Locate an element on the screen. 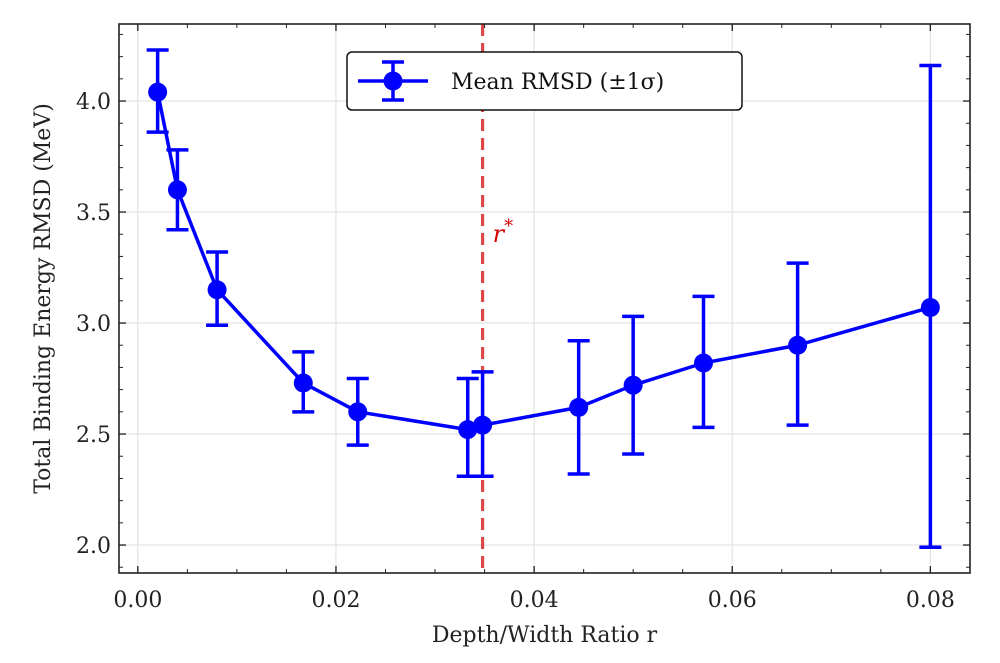 The height and width of the screenshot is (663, 1000). legend-point is located at coordinates (393, 81).